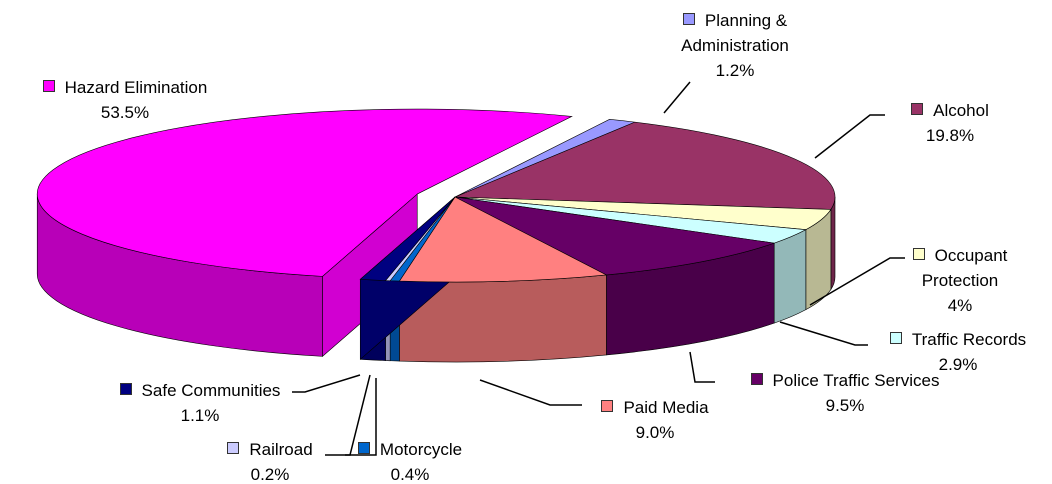  What do you see at coordinates (200, 403) in the screenshot?
I see `slice-label: Safe Communities 1.1%` at bounding box center [200, 403].